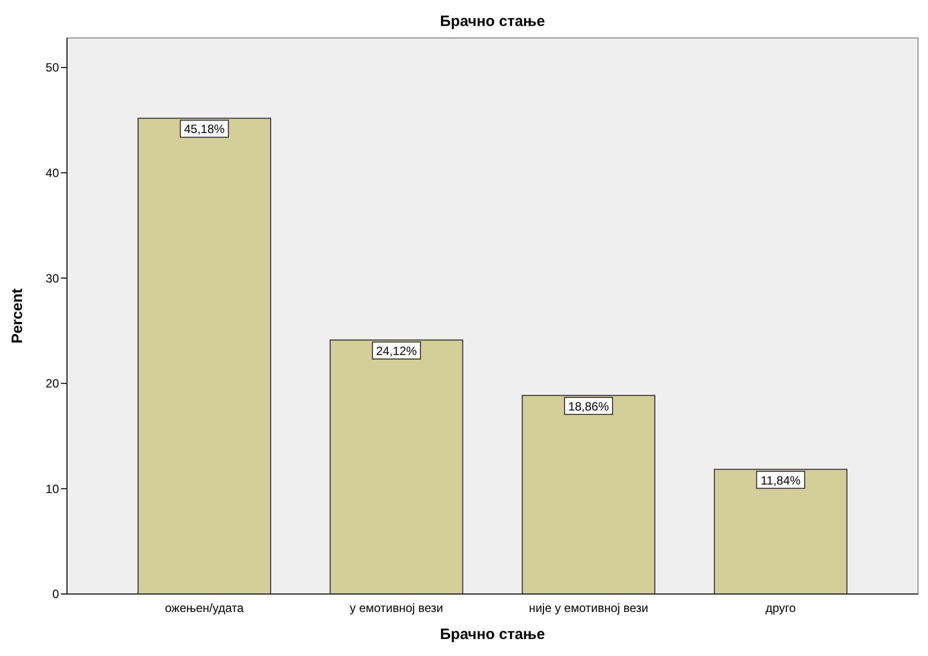 The image size is (928, 656). What do you see at coordinates (53, 383) in the screenshot?
I see `y-tick-label: 20` at bounding box center [53, 383].